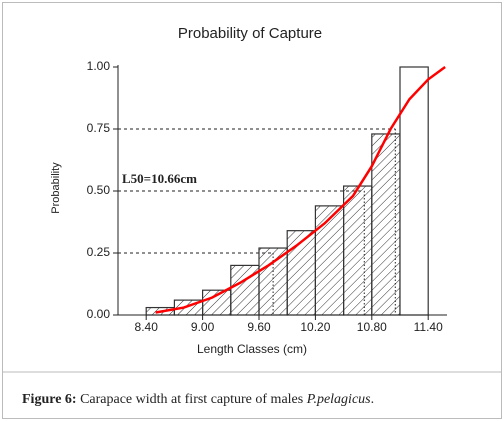 This screenshot has height=421, width=504. Describe the element at coordinates (49, 399) in the screenshot. I see `caption-label: Figure 6:` at that location.